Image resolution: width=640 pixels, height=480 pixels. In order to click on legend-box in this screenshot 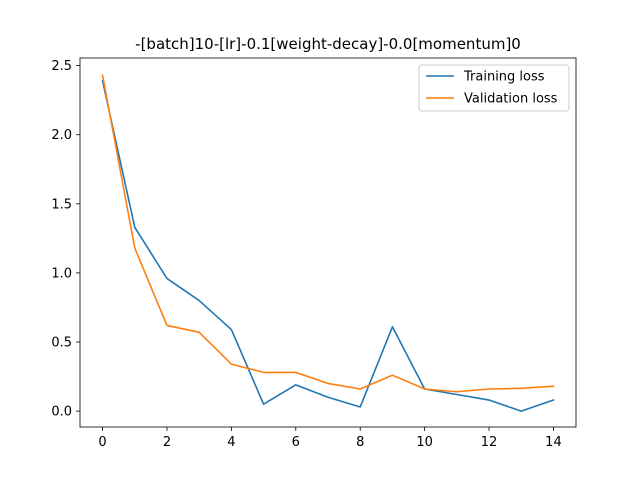, I will do `click(494, 88)`.